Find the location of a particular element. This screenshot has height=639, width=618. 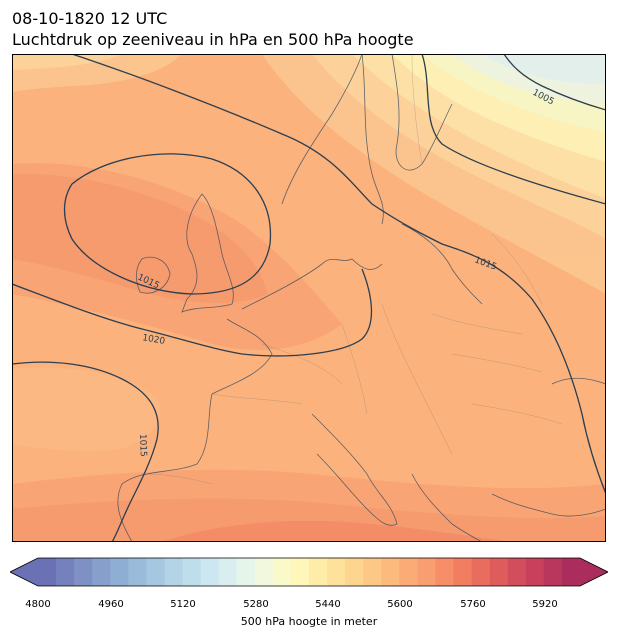

map-datetime: 08-10-1820 12 UTC is located at coordinates (90, 18).